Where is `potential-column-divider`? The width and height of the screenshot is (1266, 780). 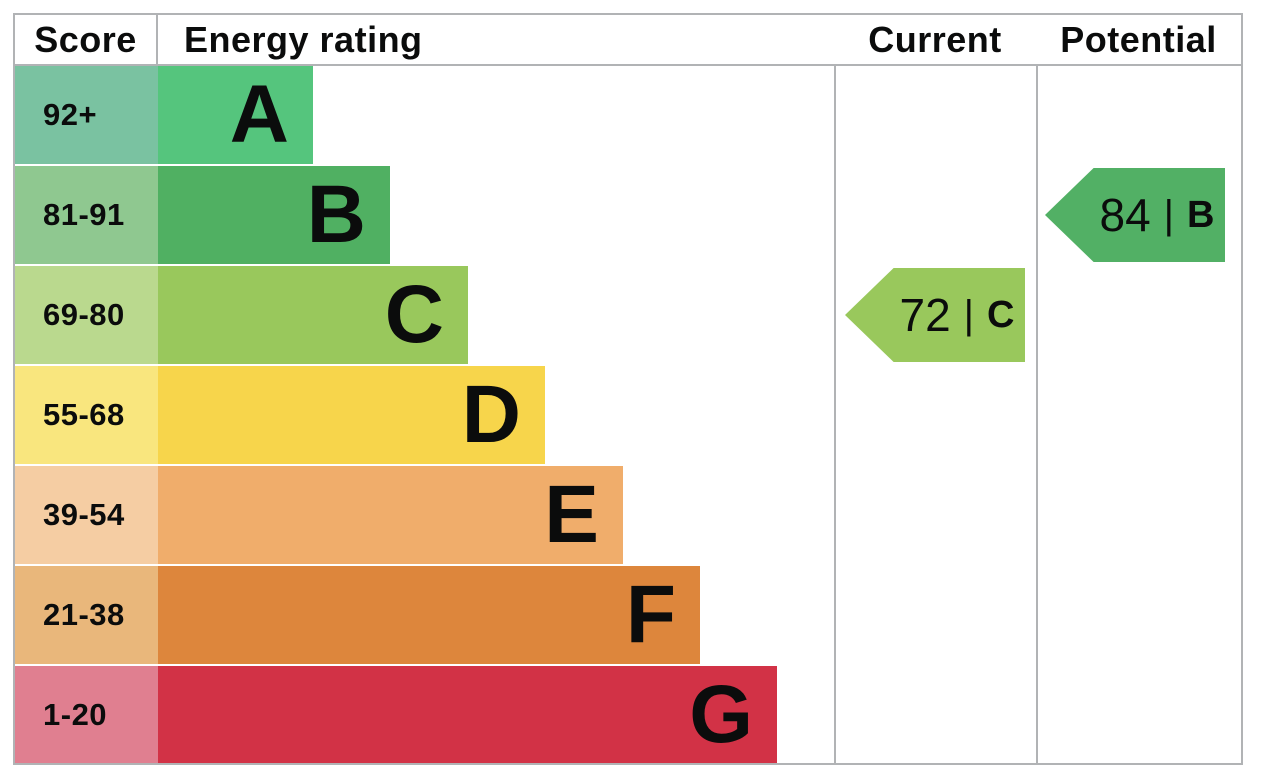 potential-column-divider is located at coordinates (1037, 389).